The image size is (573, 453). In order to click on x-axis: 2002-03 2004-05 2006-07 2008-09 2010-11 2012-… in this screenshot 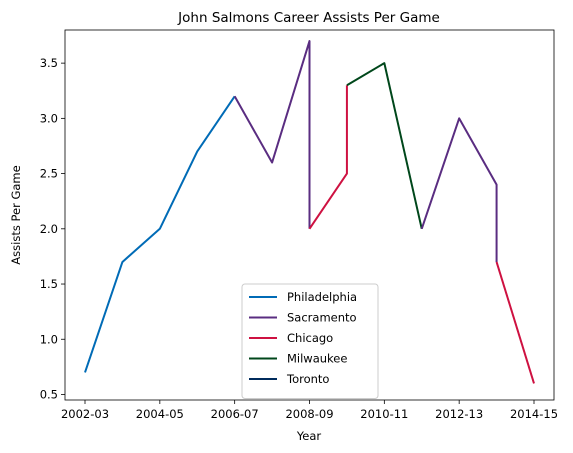, I will do `click(309, 410)`.